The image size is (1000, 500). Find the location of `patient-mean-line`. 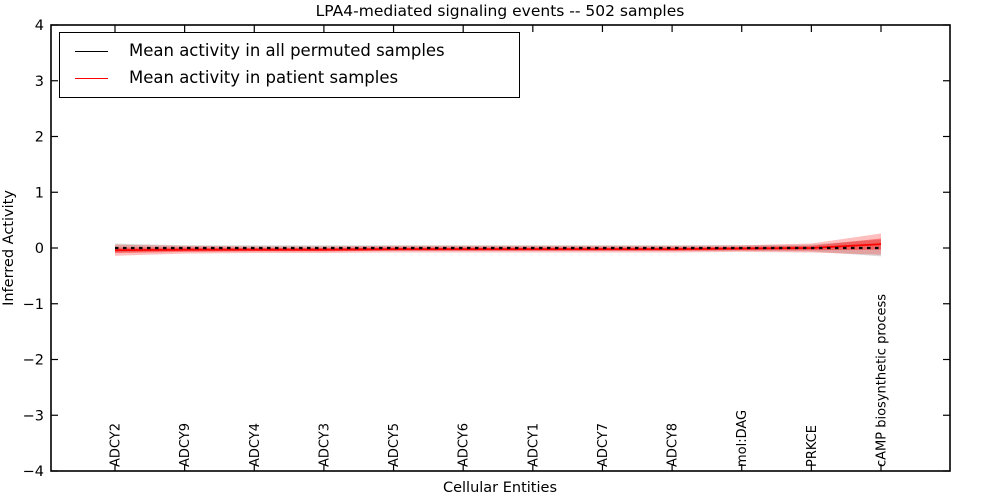

patient-mean-line is located at coordinates (498, 247).